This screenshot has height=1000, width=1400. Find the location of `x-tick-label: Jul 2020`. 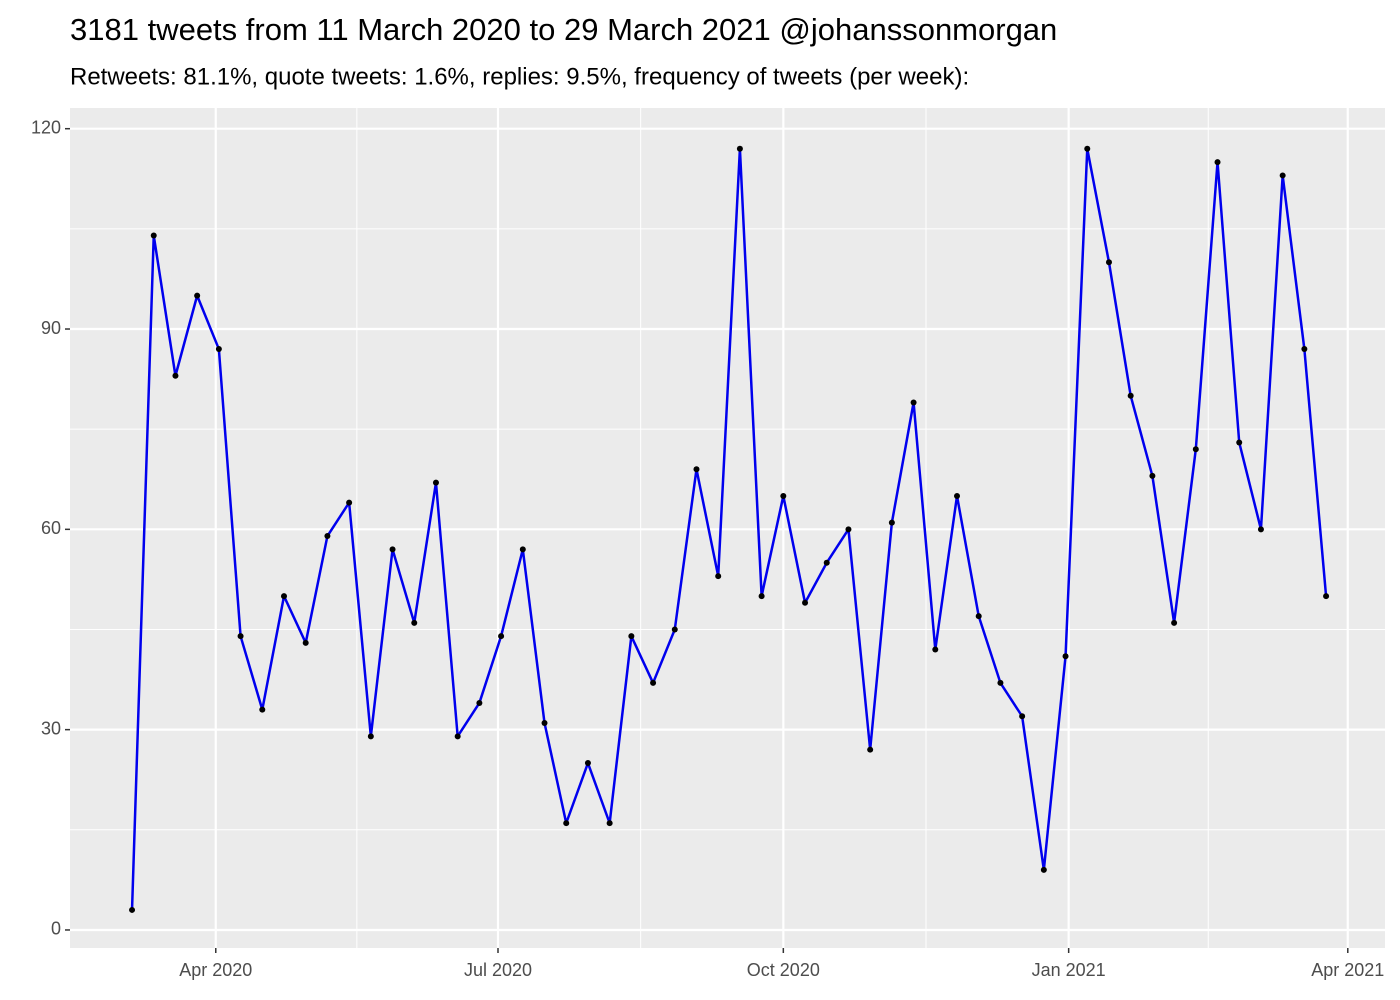

x-tick-label: Jul 2020 is located at coordinates (498, 970).